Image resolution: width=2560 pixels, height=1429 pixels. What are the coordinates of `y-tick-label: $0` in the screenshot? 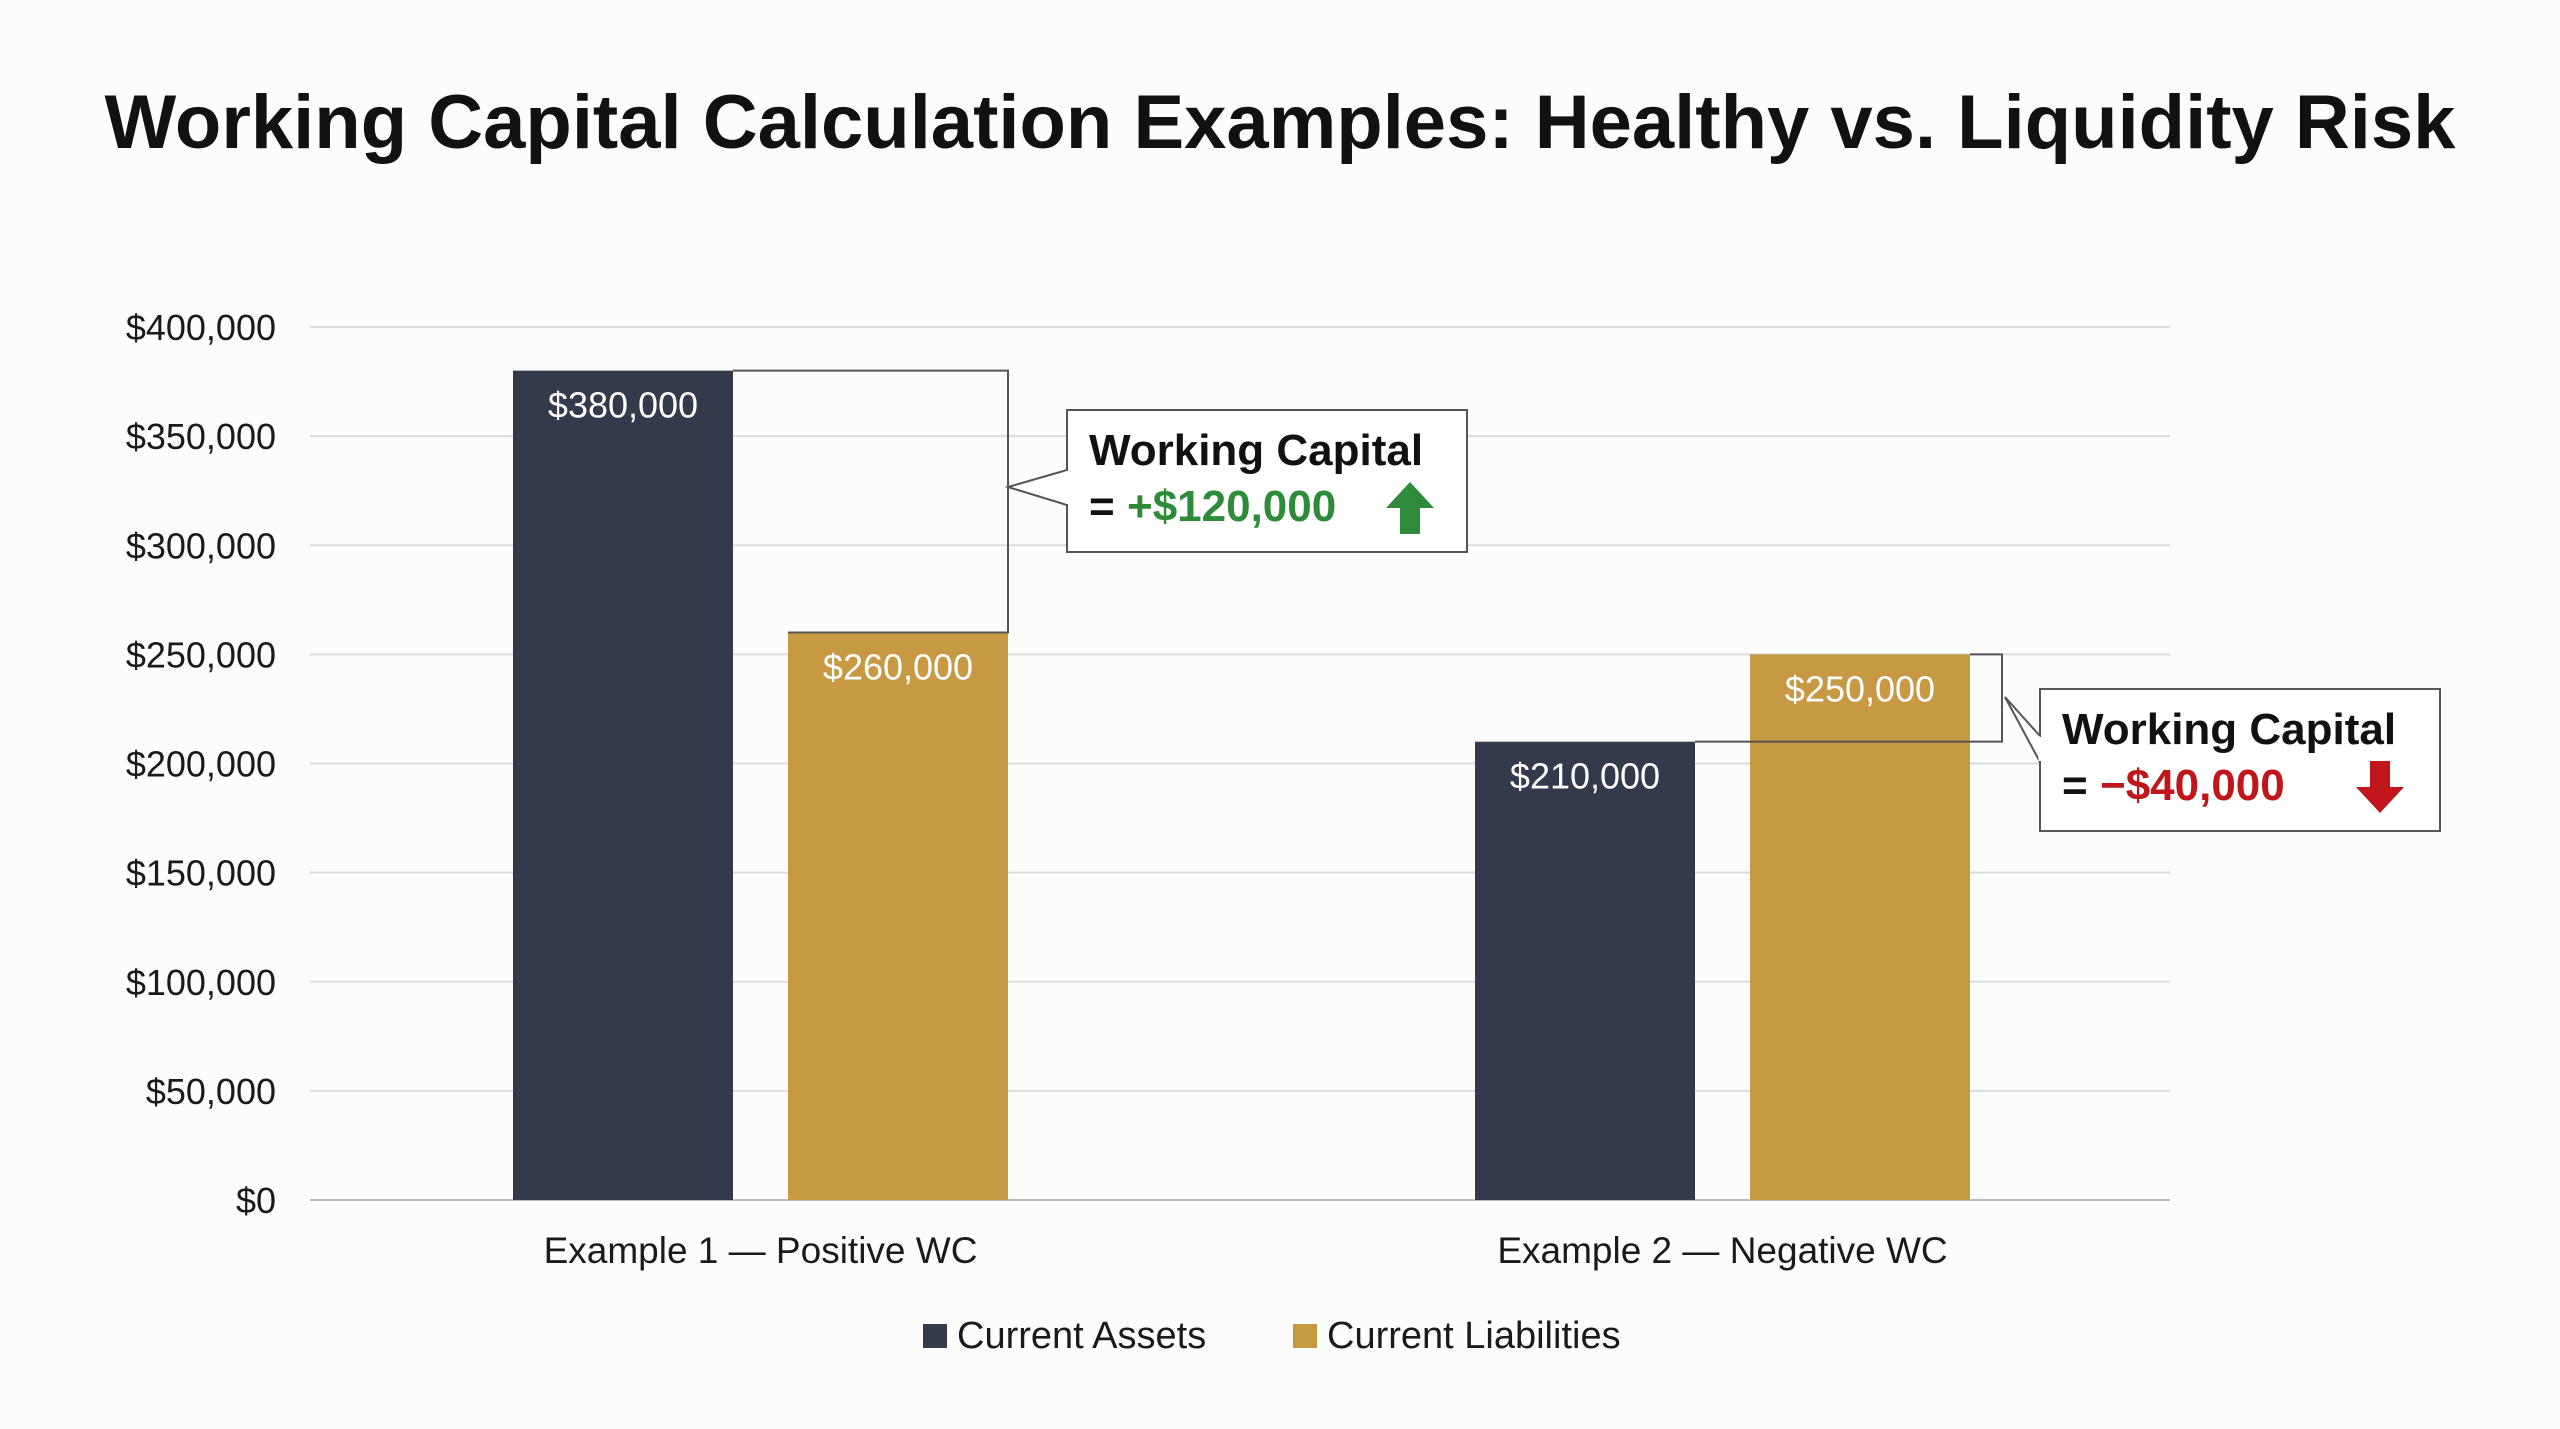 It's located at (256, 1200).